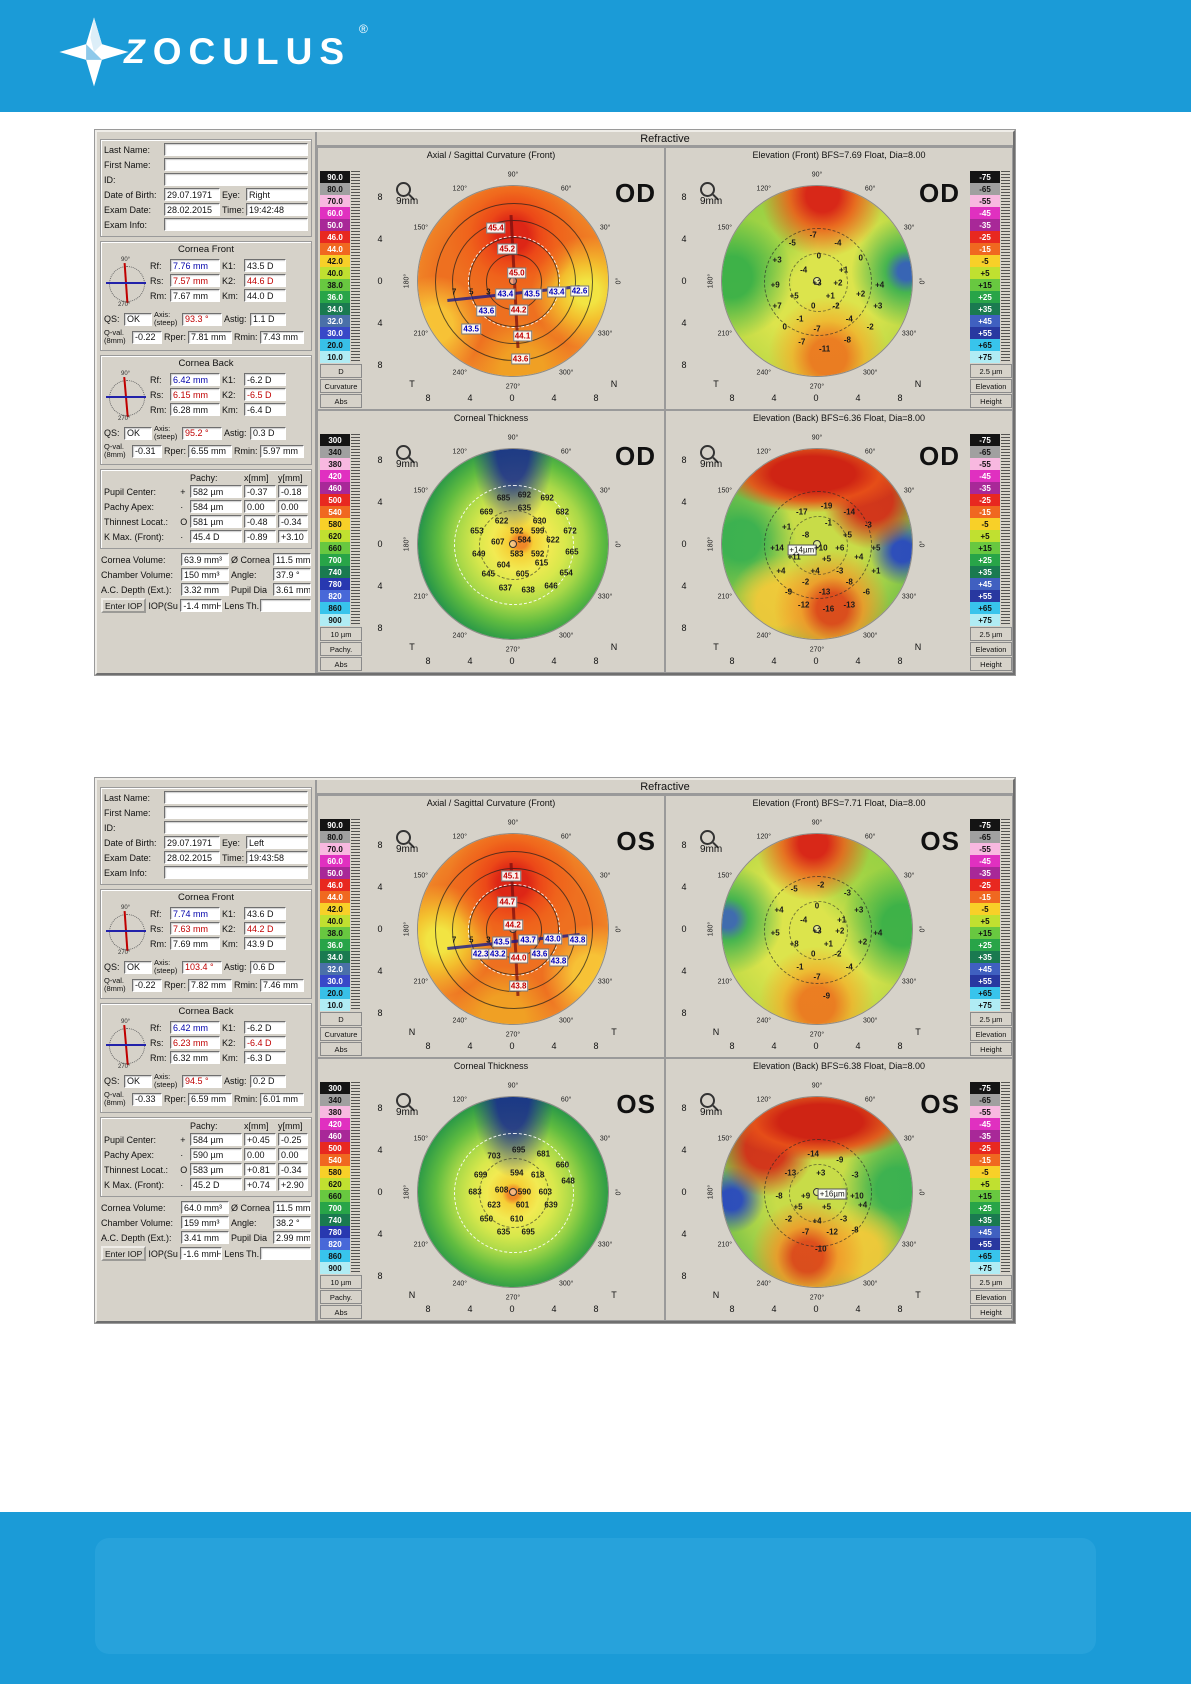 The width and height of the screenshot is (1191, 1684). What do you see at coordinates (195, 1027) in the screenshot?
I see `rf-value-1: 6.42 mm` at bounding box center [195, 1027].